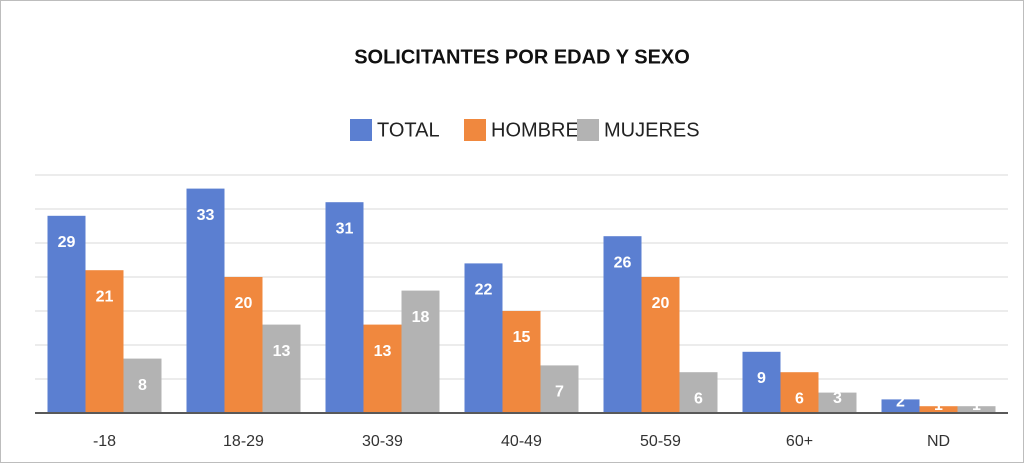 The height and width of the screenshot is (463, 1024). I want to click on data-label: 33, so click(206, 215).